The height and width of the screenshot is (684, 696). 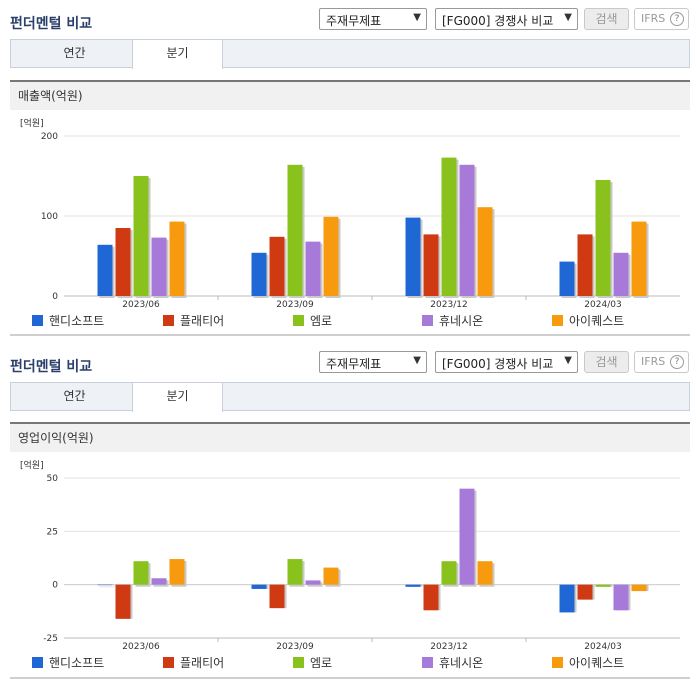 What do you see at coordinates (461, 321) in the screenshot?
I see `legend-label: 휴네시온` at bounding box center [461, 321].